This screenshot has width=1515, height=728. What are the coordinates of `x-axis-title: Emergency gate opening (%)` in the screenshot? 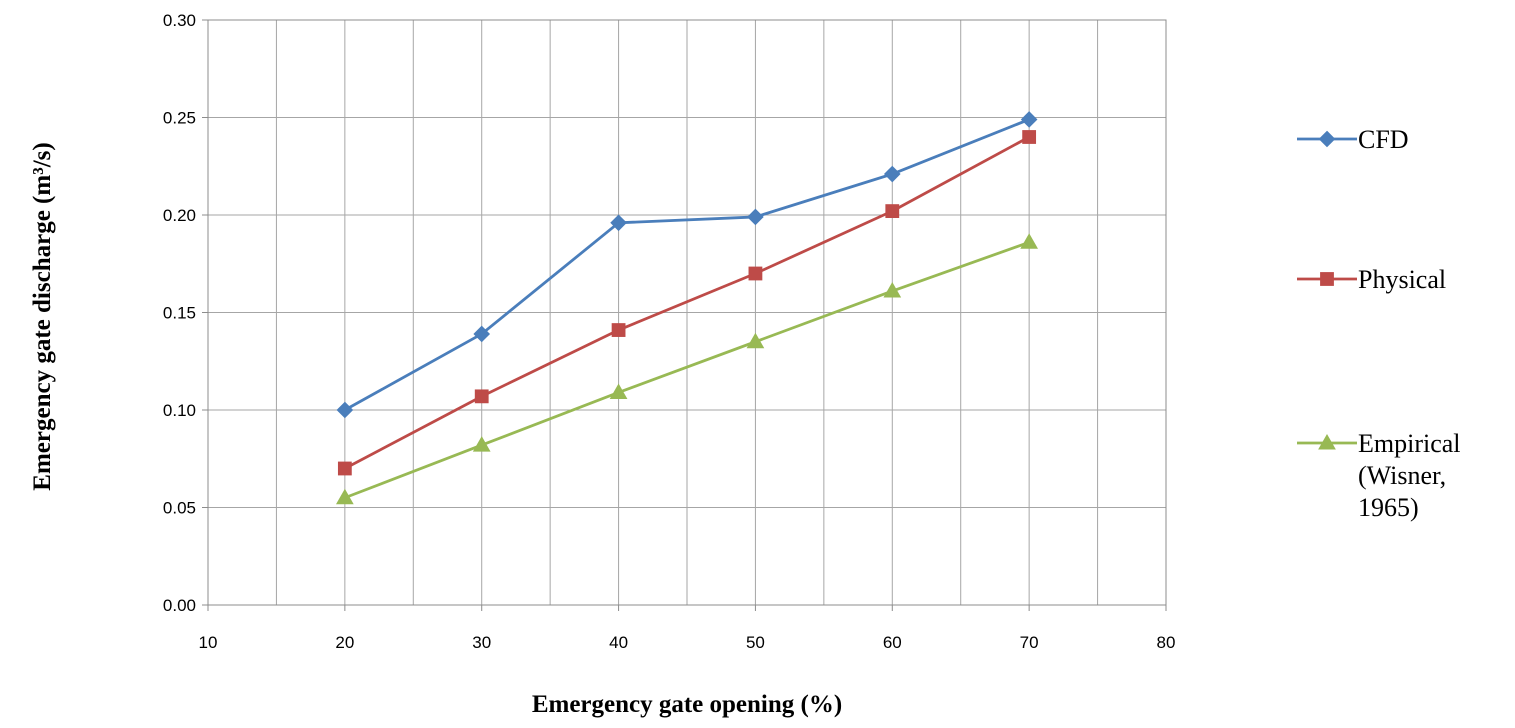 It's located at (687, 704).